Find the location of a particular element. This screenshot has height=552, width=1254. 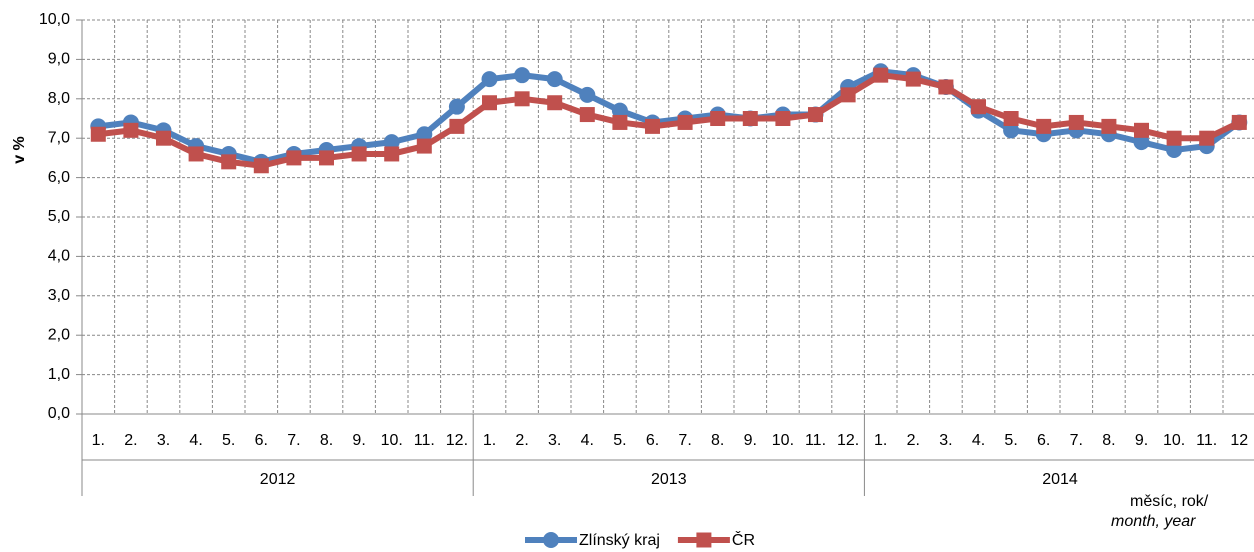

y-tick-label: 6,0 is located at coordinates (59, 177).